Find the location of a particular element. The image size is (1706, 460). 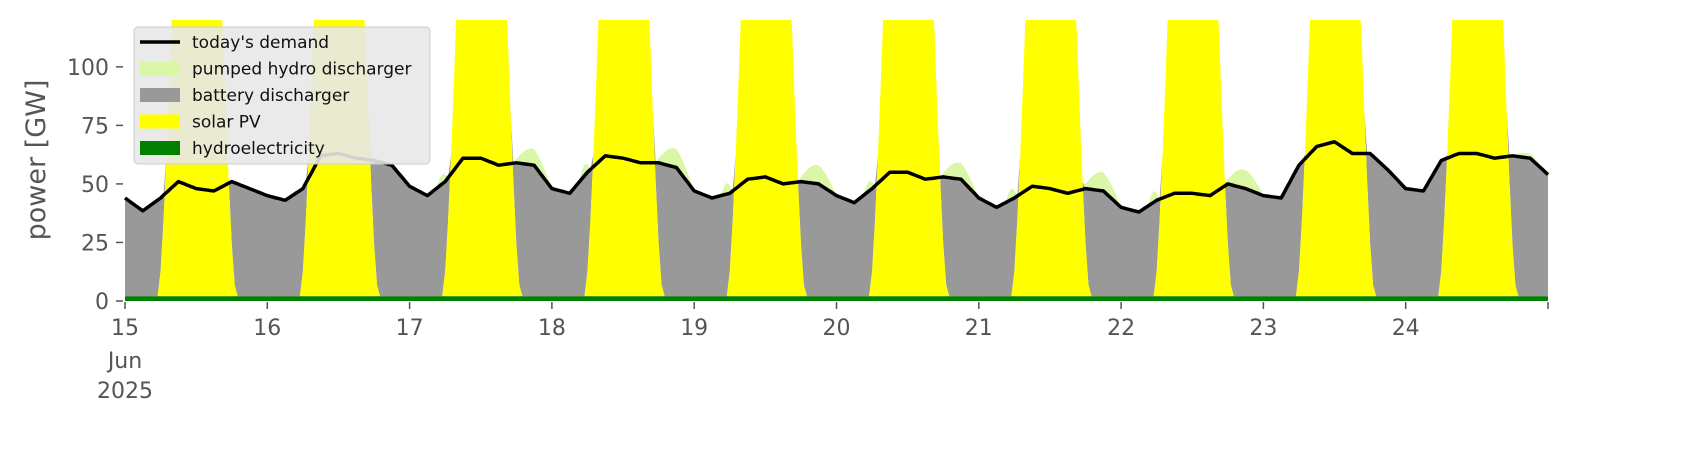

legend-label-solar-pv: solar PV is located at coordinates (226, 123).